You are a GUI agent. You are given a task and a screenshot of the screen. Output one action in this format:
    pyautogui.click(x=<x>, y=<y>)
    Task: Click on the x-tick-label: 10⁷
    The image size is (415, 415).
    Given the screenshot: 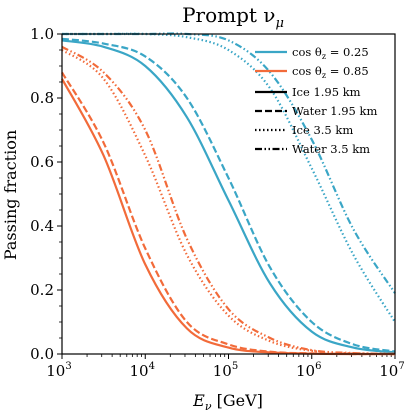 What is the action you would take?
    pyautogui.click(x=391, y=370)
    